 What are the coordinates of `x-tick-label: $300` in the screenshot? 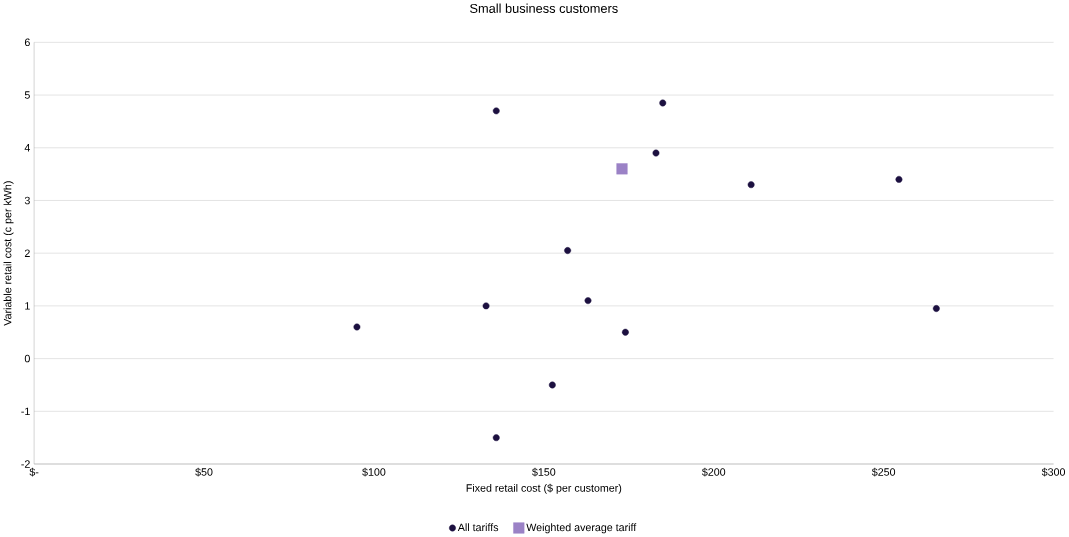 It's located at (1053, 472).